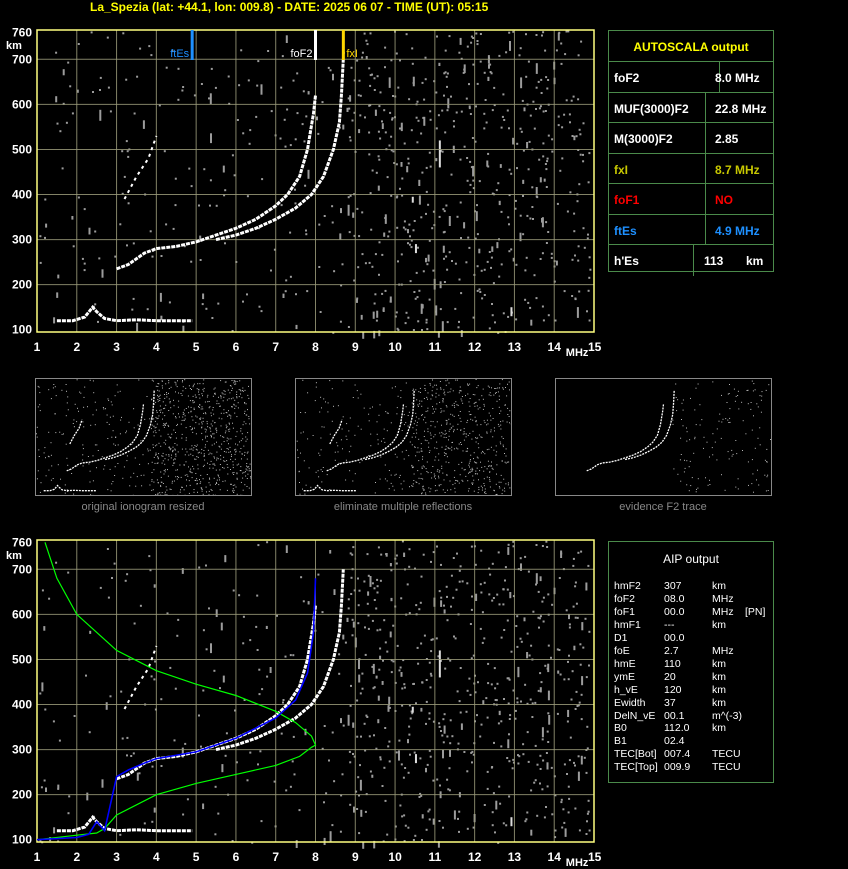 Image resolution: width=848 pixels, height=869 pixels. I want to click on autoscala-row: ftEs 4.9 MHz, so click(691, 229).